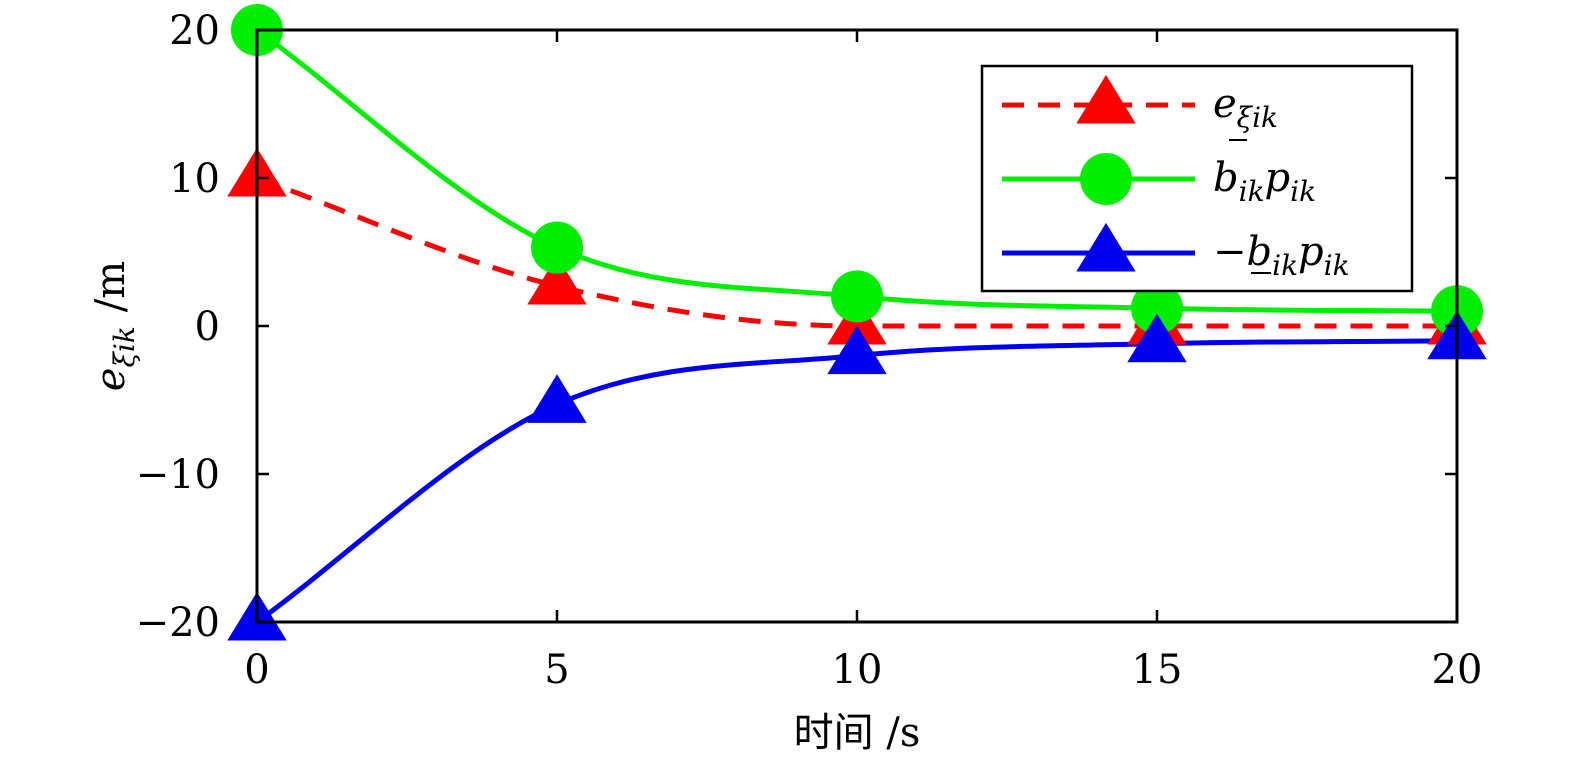 Image resolution: width=1575 pixels, height=764 pixels. What do you see at coordinates (178, 327) in the screenshot?
I see `y-tick-labels: 20 10 0 −10 −20` at bounding box center [178, 327].